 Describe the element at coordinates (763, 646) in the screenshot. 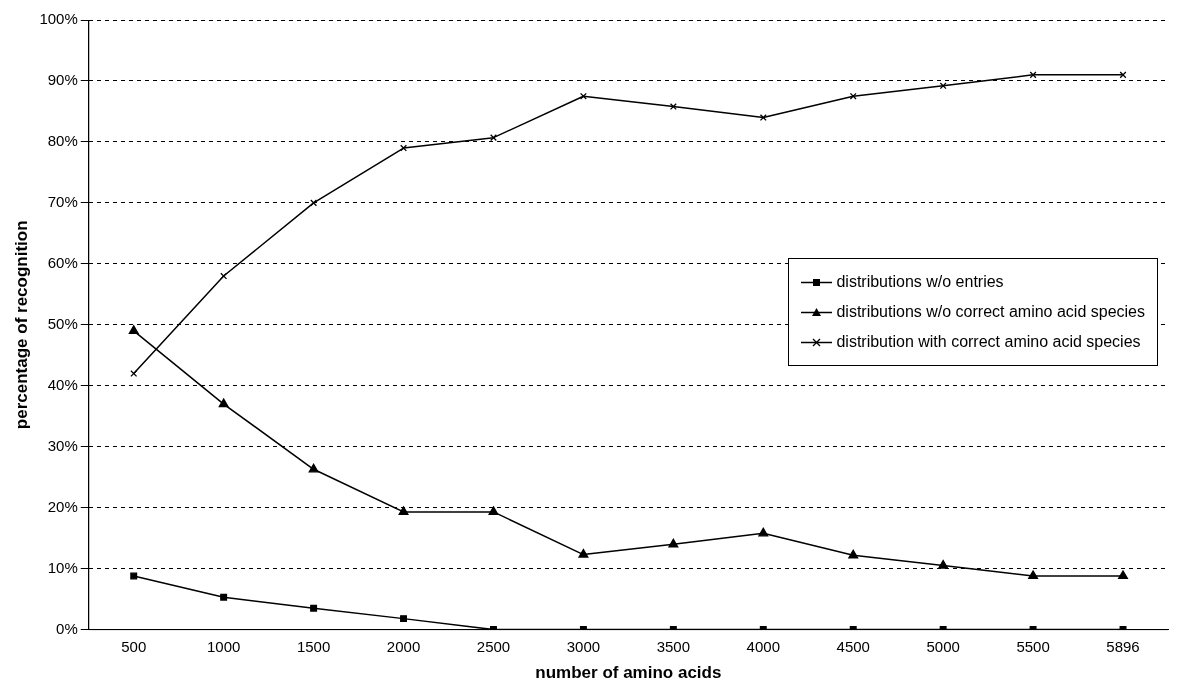

I see `x-tick-label: 4000` at that location.